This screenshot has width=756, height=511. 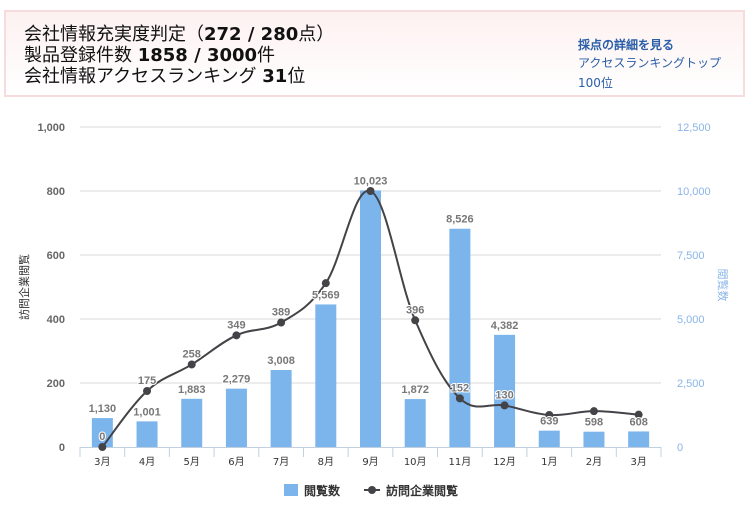 I want to click on ranking-top100-link: アクセスランキングトップ100位, so click(x=650, y=73).